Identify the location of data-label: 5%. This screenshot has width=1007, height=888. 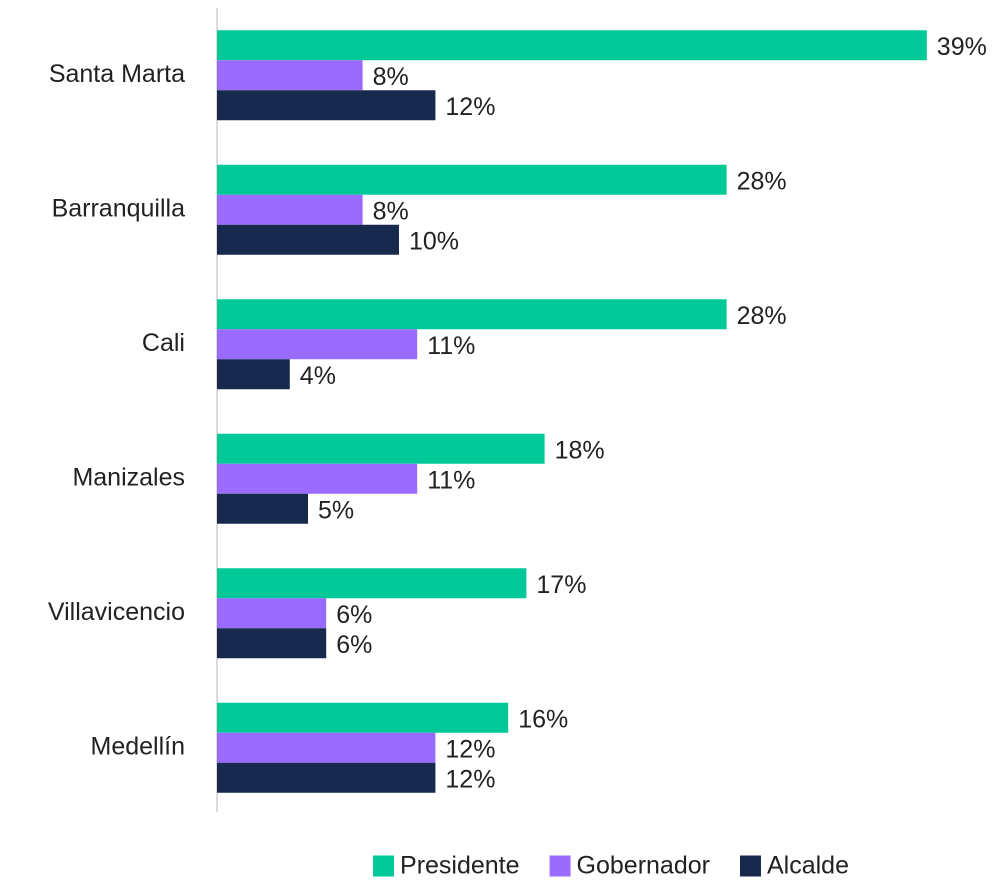
(336, 510).